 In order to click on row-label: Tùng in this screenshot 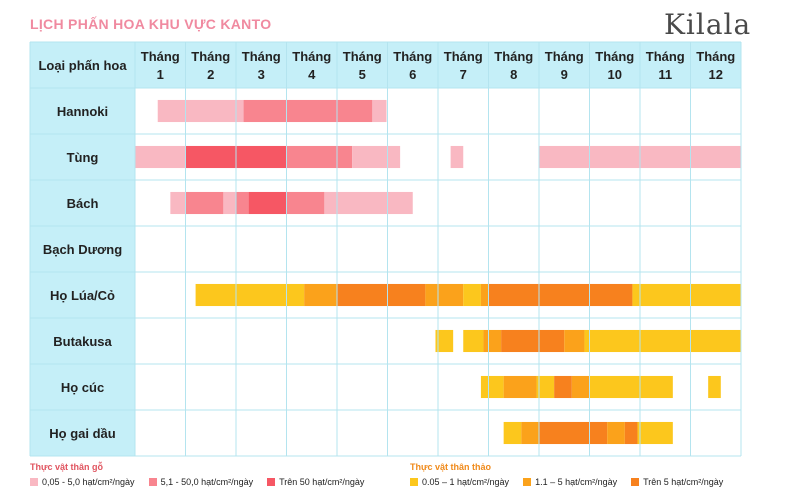, I will do `click(83, 157)`.